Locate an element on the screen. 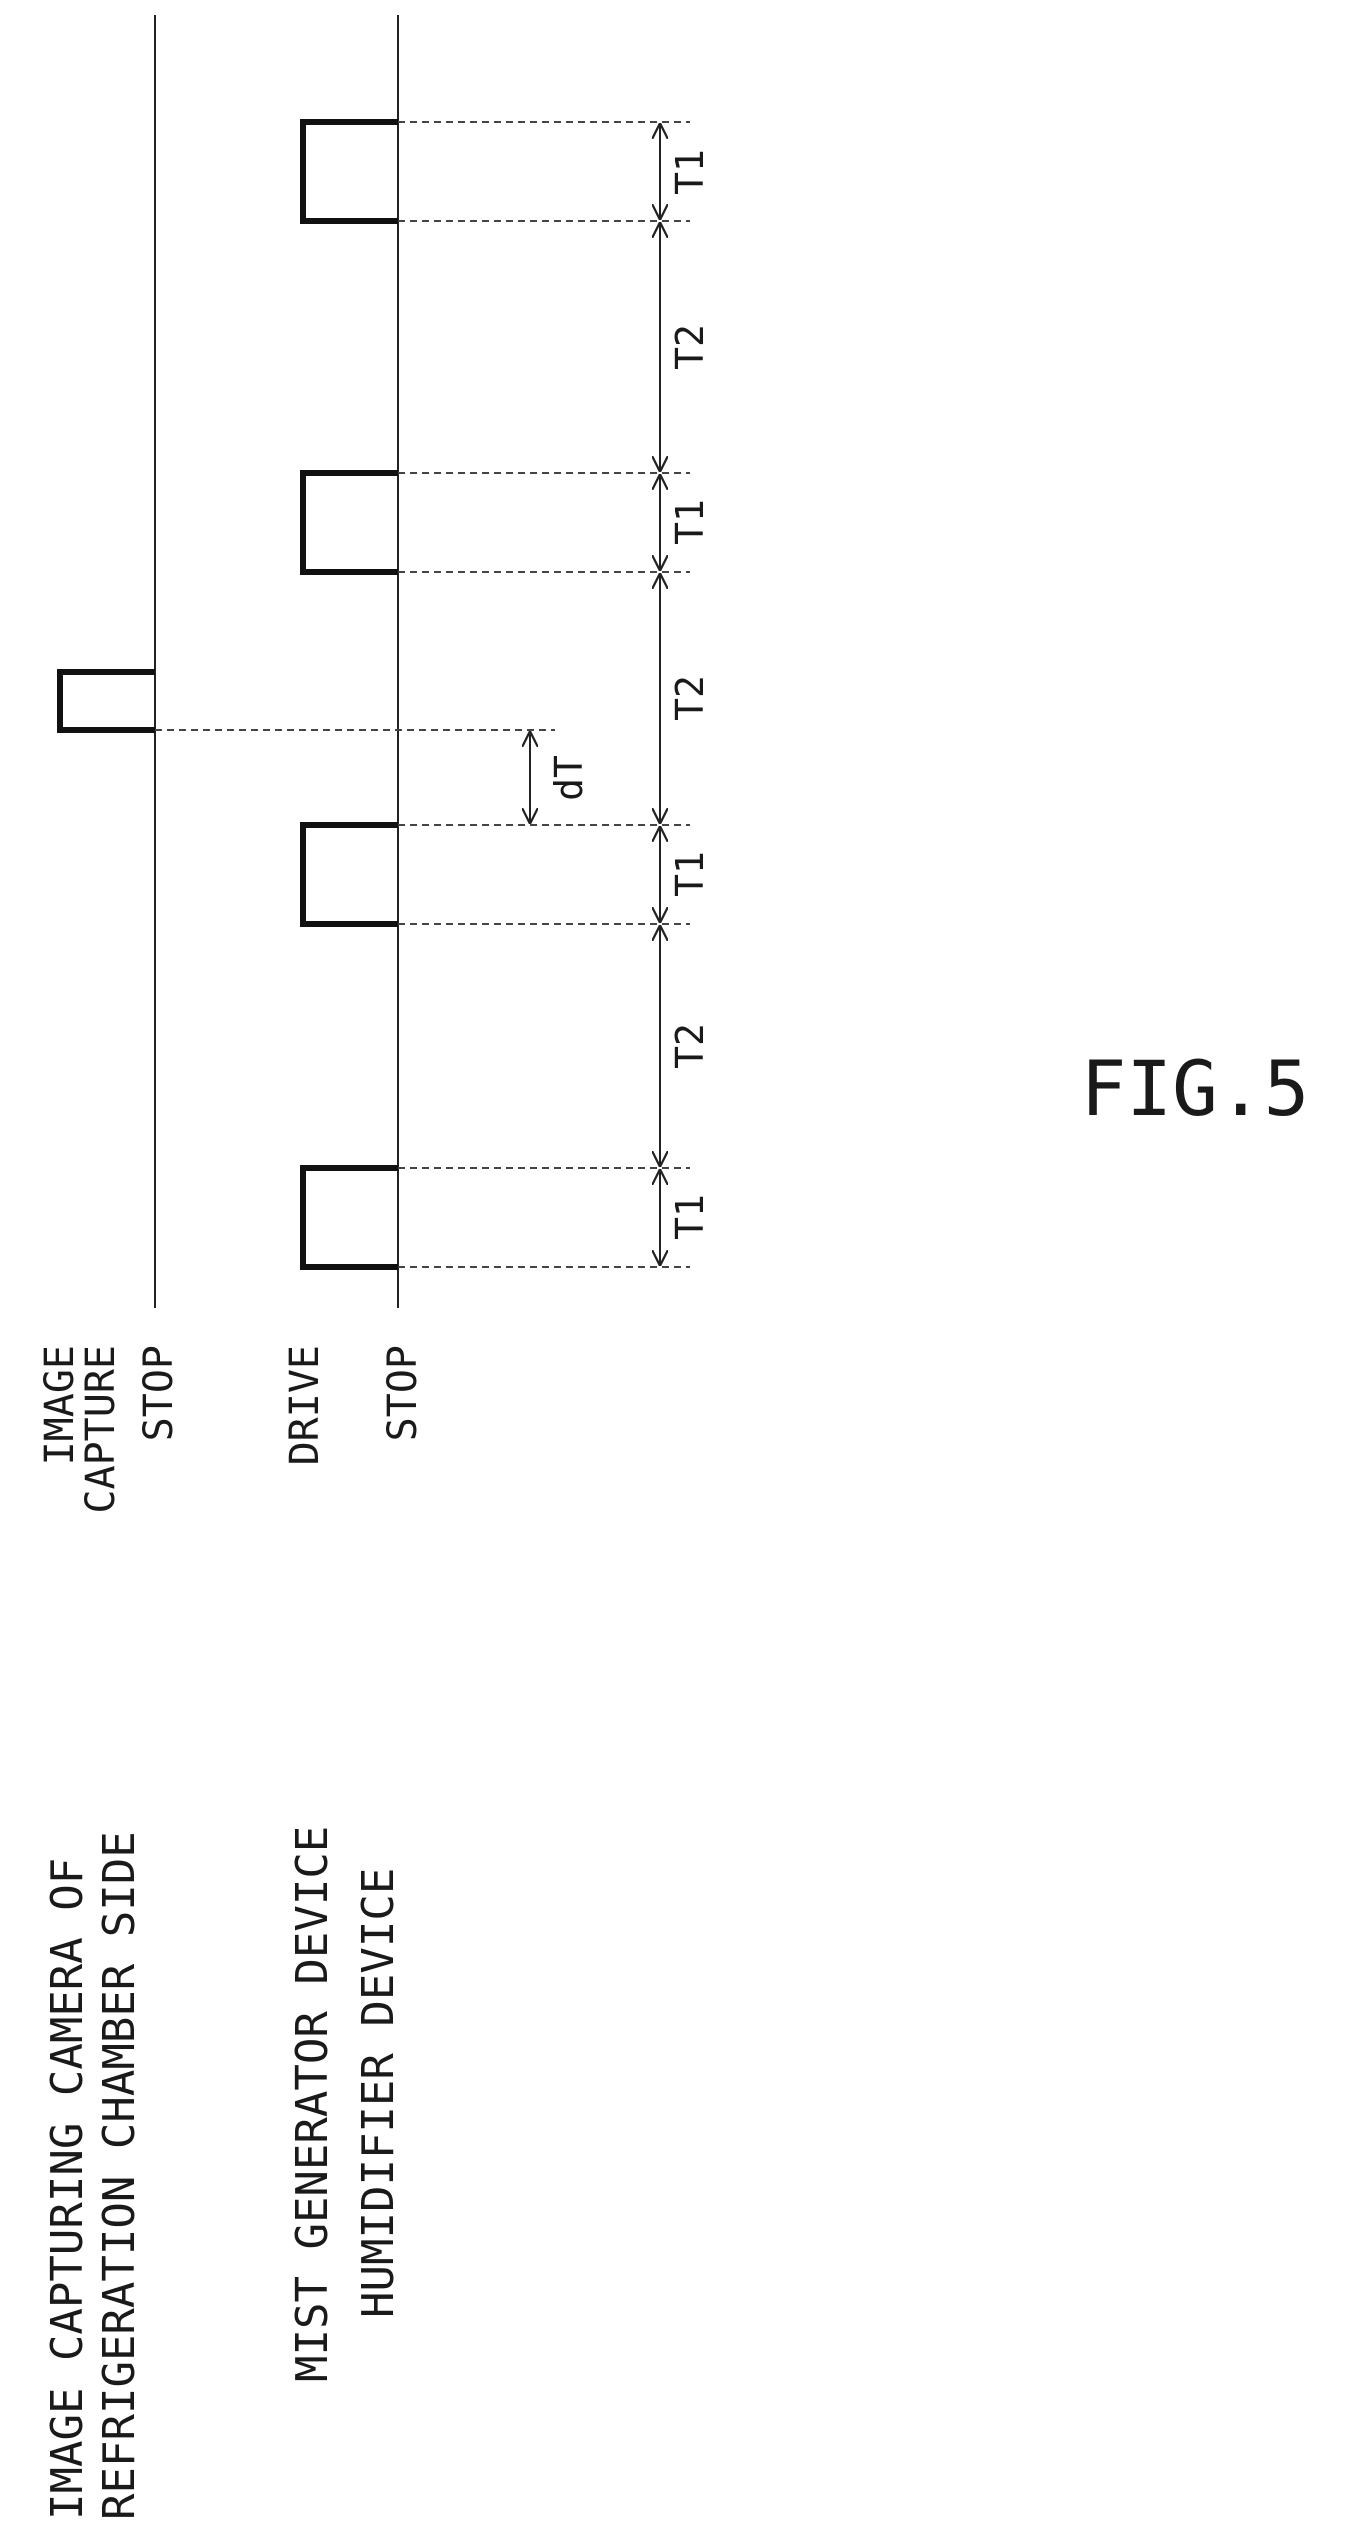 This screenshot has height=2528, width=1346. humidifier-label: HUMIDIFIER DEVICE is located at coordinates (378, 2093).